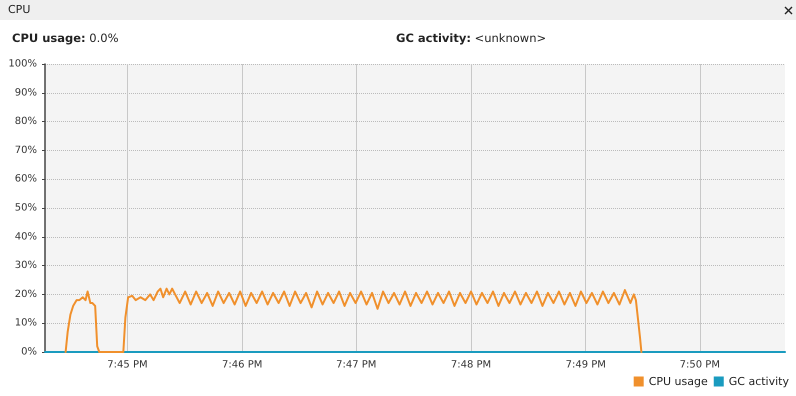  What do you see at coordinates (127, 365) in the screenshot?
I see `x-tick-label: 7:45 PM` at bounding box center [127, 365].